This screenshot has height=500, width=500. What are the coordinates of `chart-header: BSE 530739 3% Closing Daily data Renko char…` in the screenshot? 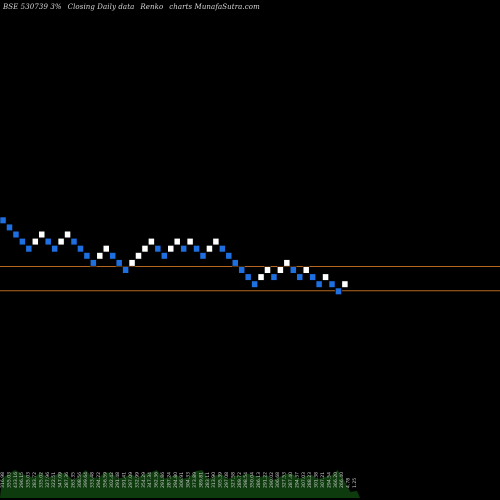 It's located at (134, 7).